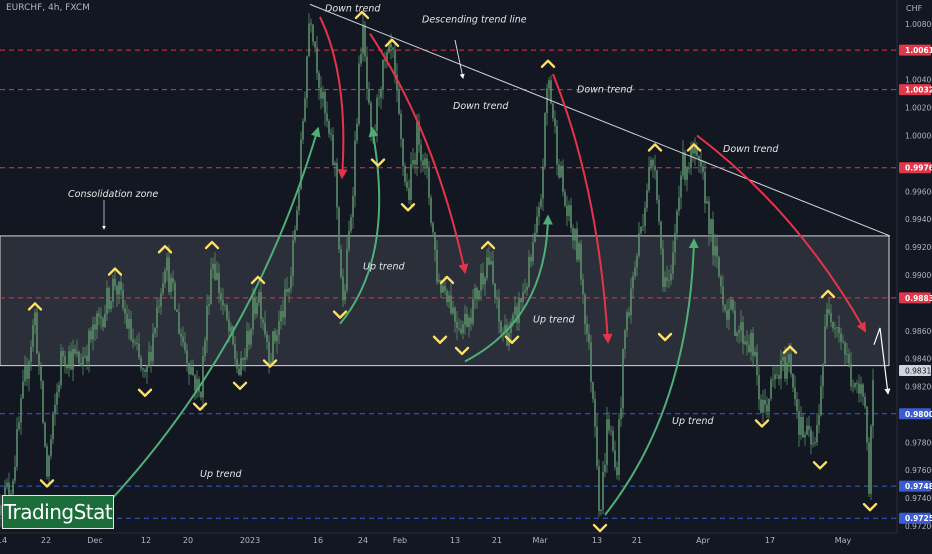  What do you see at coordinates (540, 540) in the screenshot?
I see `time-tick-label: Mar` at bounding box center [540, 540].